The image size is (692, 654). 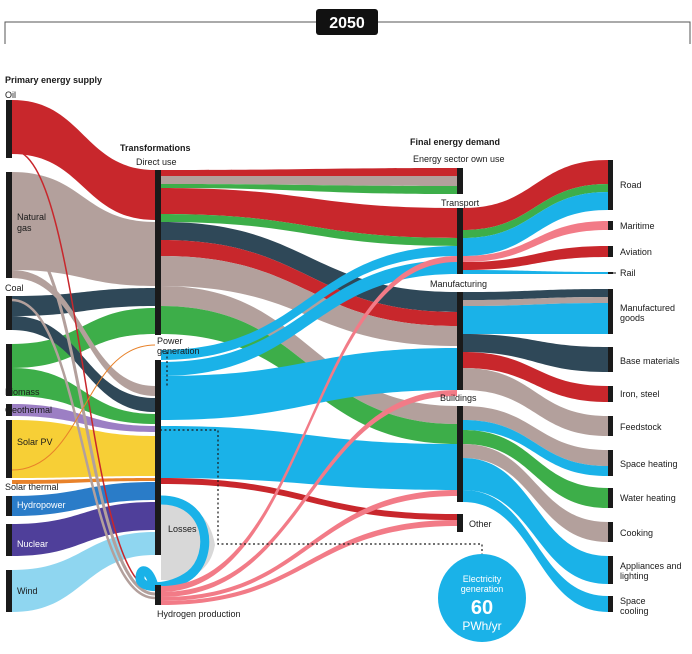 I want to click on node-natural-gas, so click(x=9, y=225).